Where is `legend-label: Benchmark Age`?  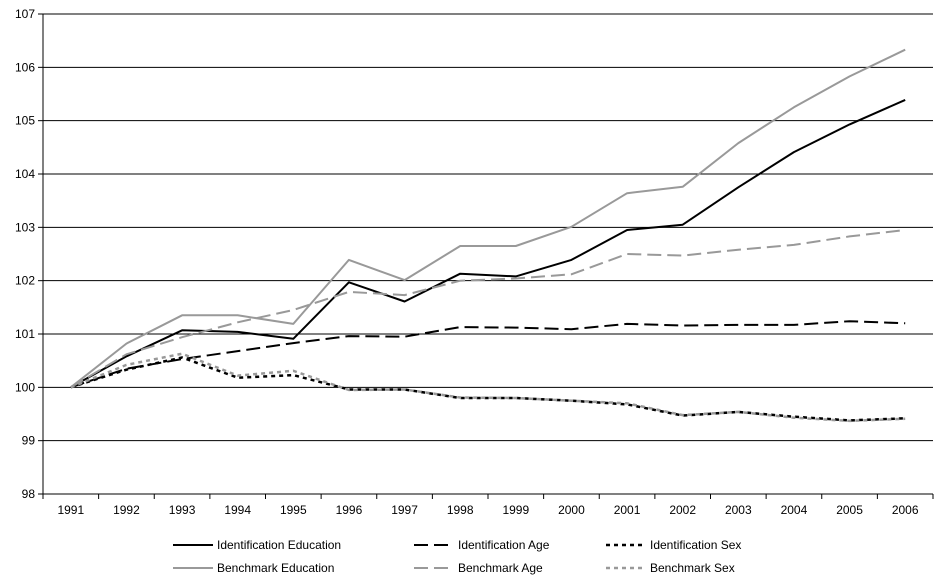 legend-label: Benchmark Age is located at coordinates (500, 568).